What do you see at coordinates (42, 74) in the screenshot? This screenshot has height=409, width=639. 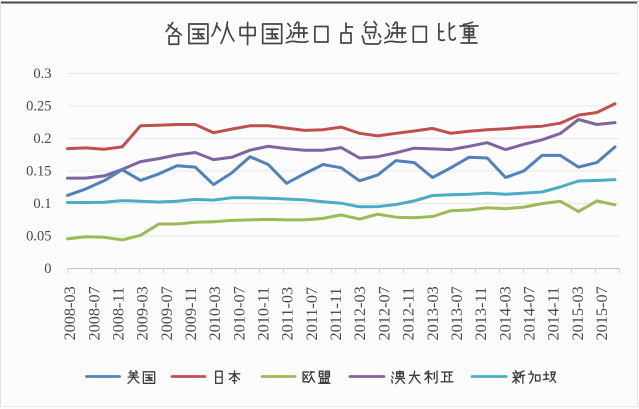 I see `svg-text: 0.3` at bounding box center [42, 74].